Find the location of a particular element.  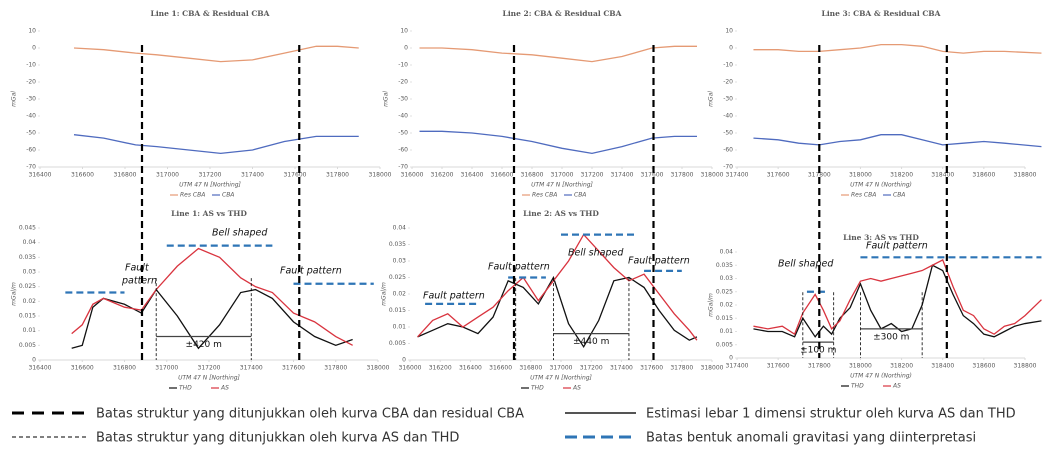

y-tick-label: 0.02 is located at coordinates (727, 305).